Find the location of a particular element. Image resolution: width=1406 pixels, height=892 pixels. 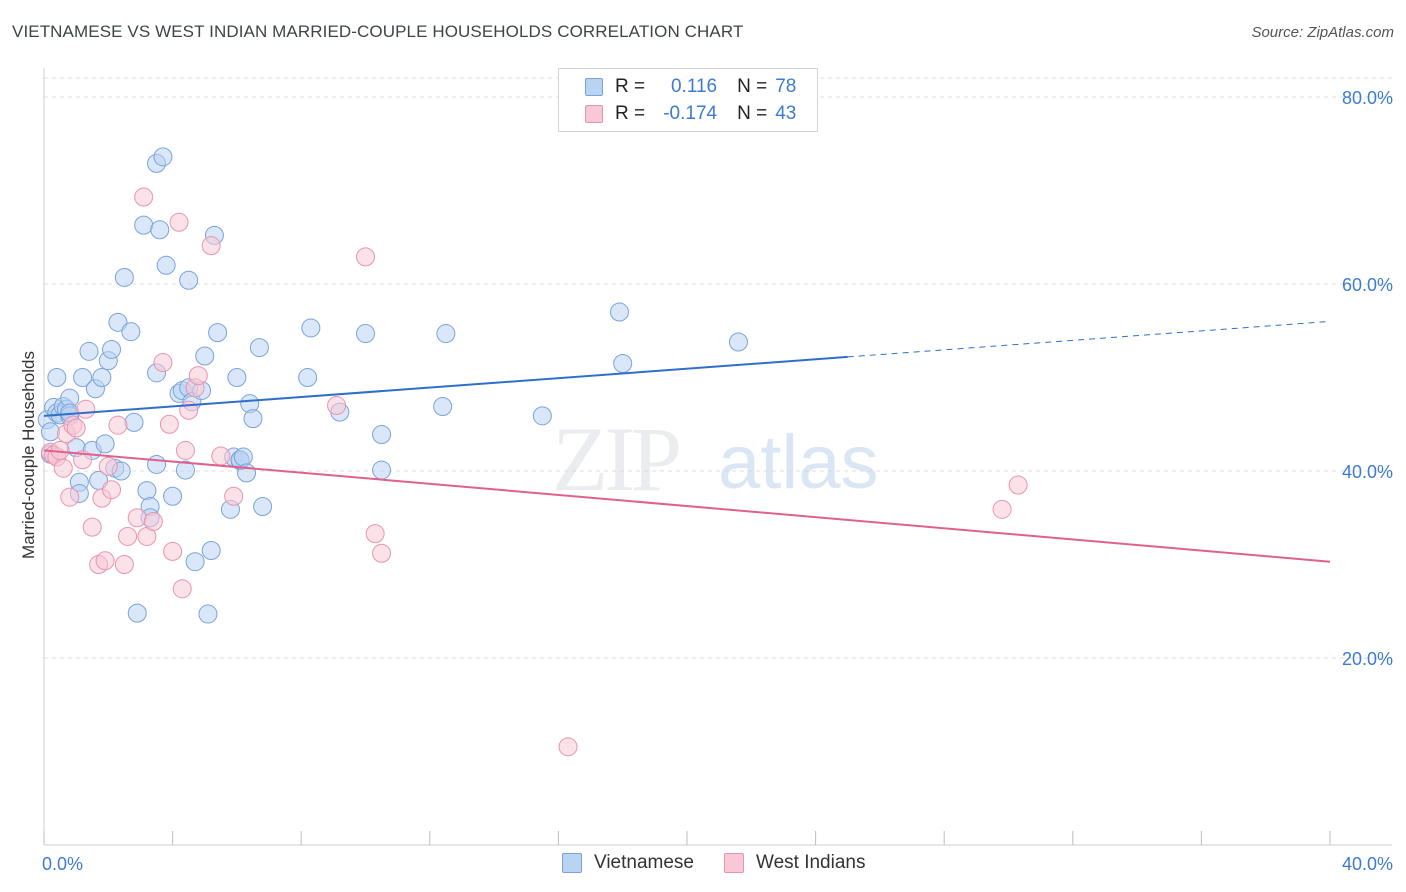

source-label: Source: ZipAtlas.com is located at coordinates (1322, 32).